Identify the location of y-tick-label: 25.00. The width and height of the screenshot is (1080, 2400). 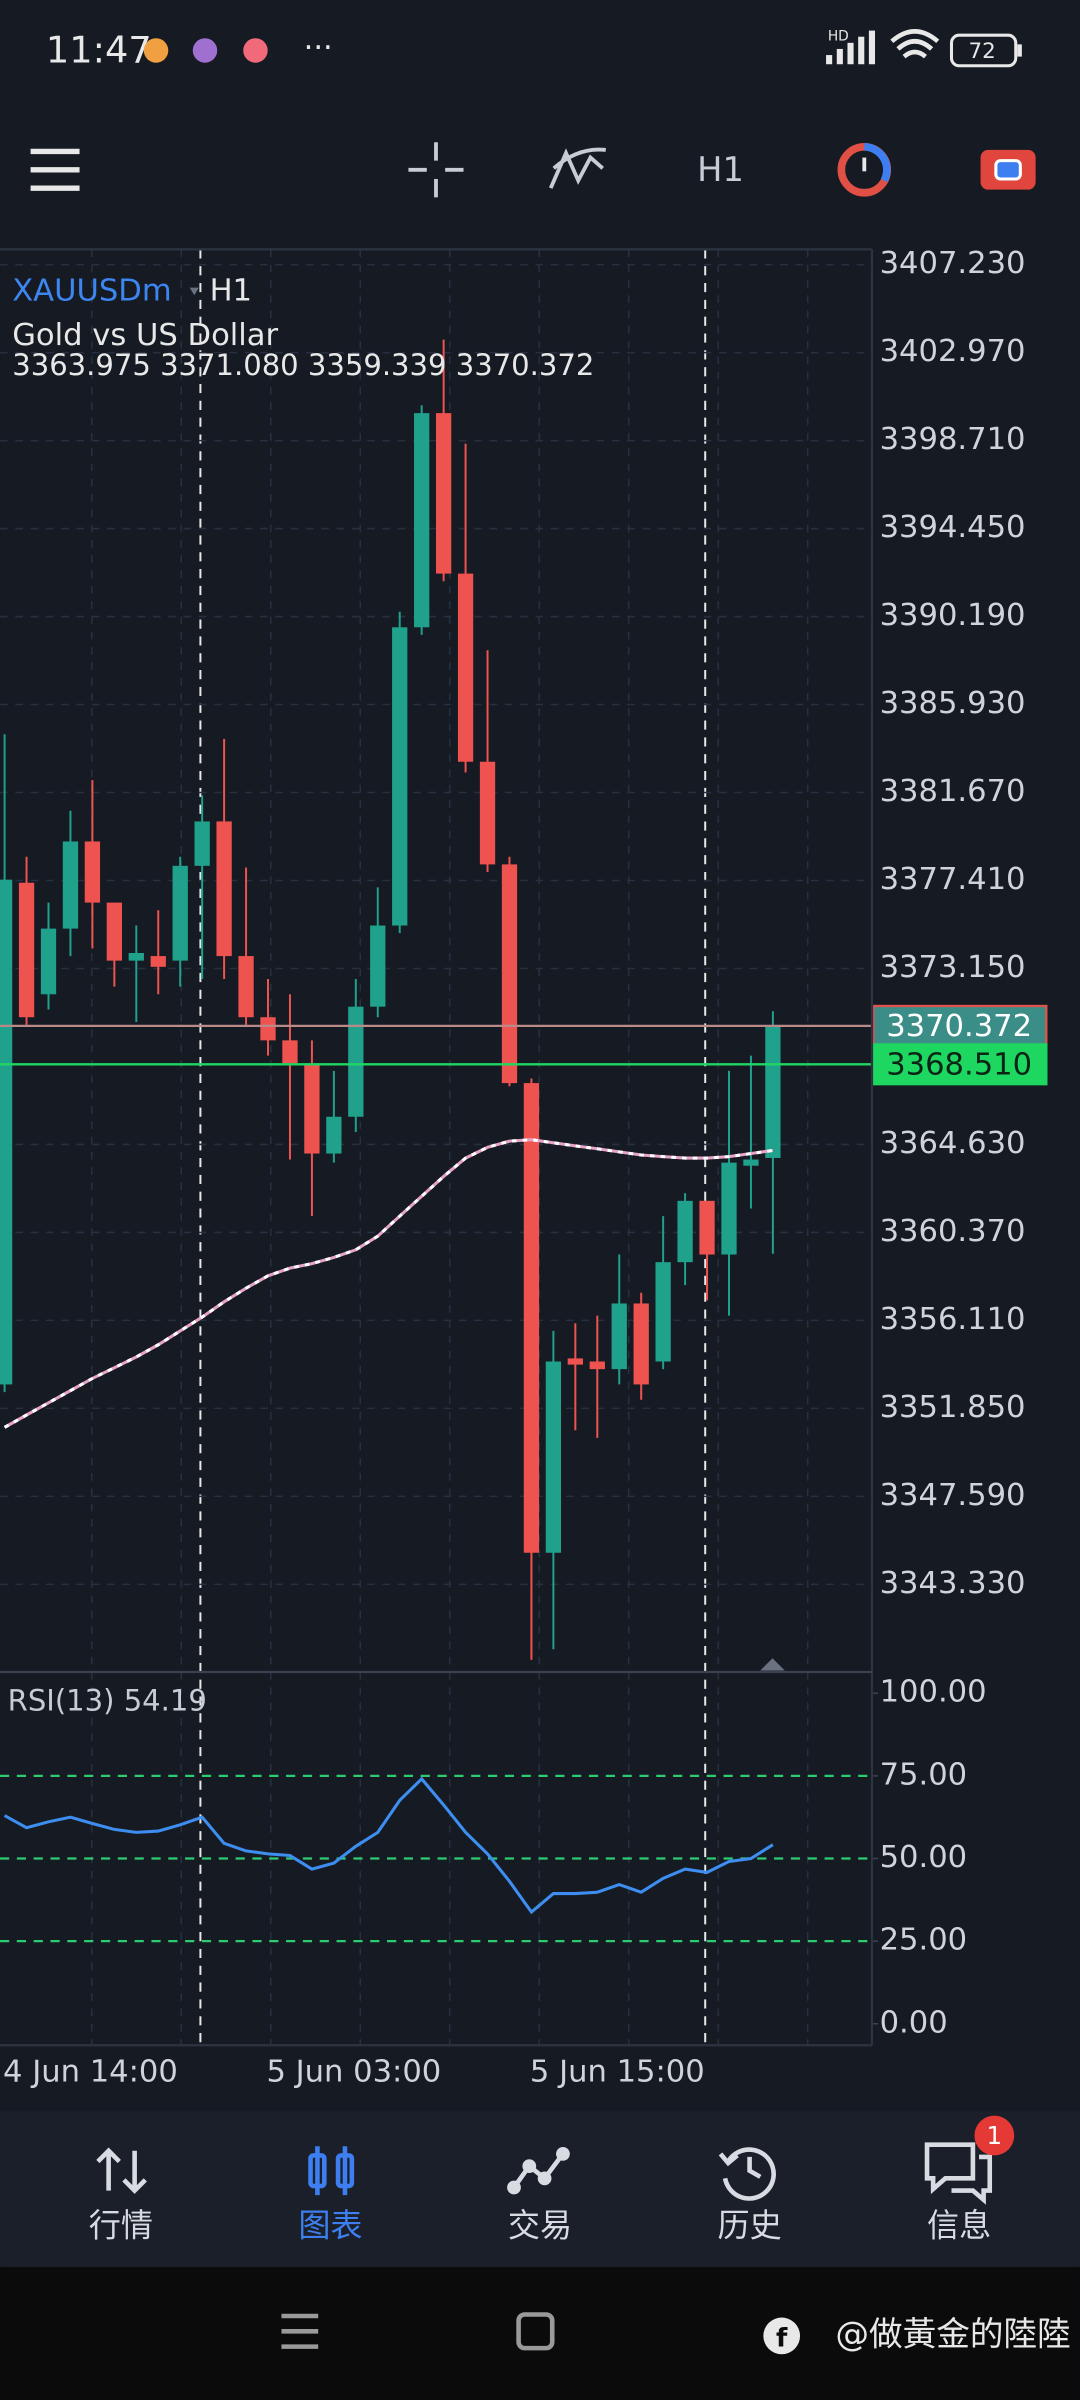
(924, 1940).